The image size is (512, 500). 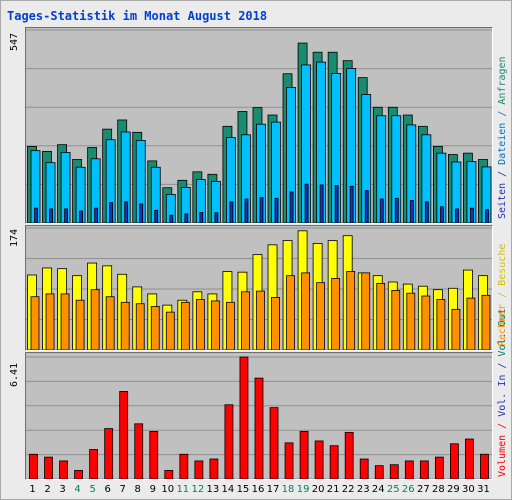 I want to click on x-tick-label: 14, so click(x=228, y=489).